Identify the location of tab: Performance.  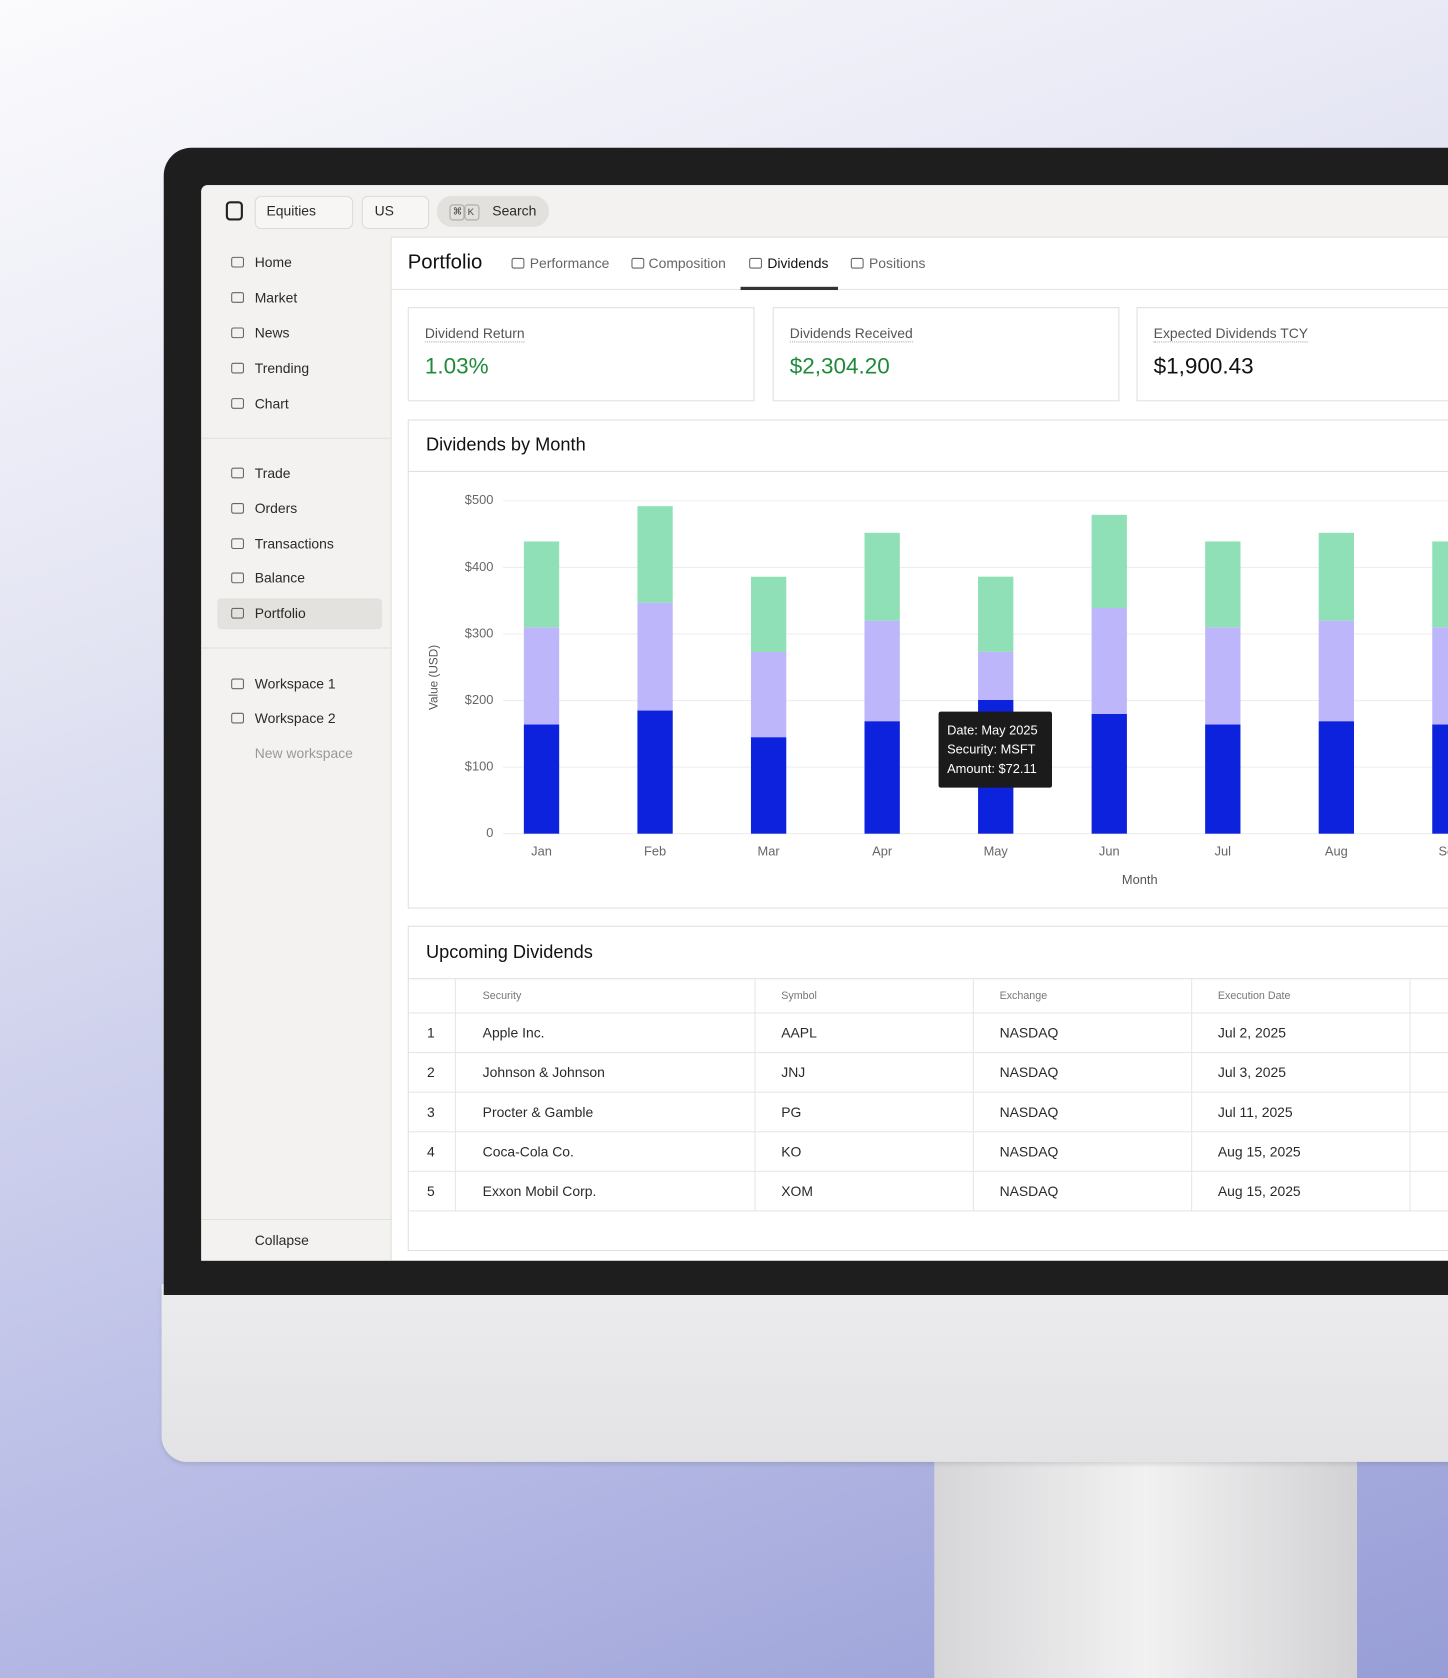
(569, 263).